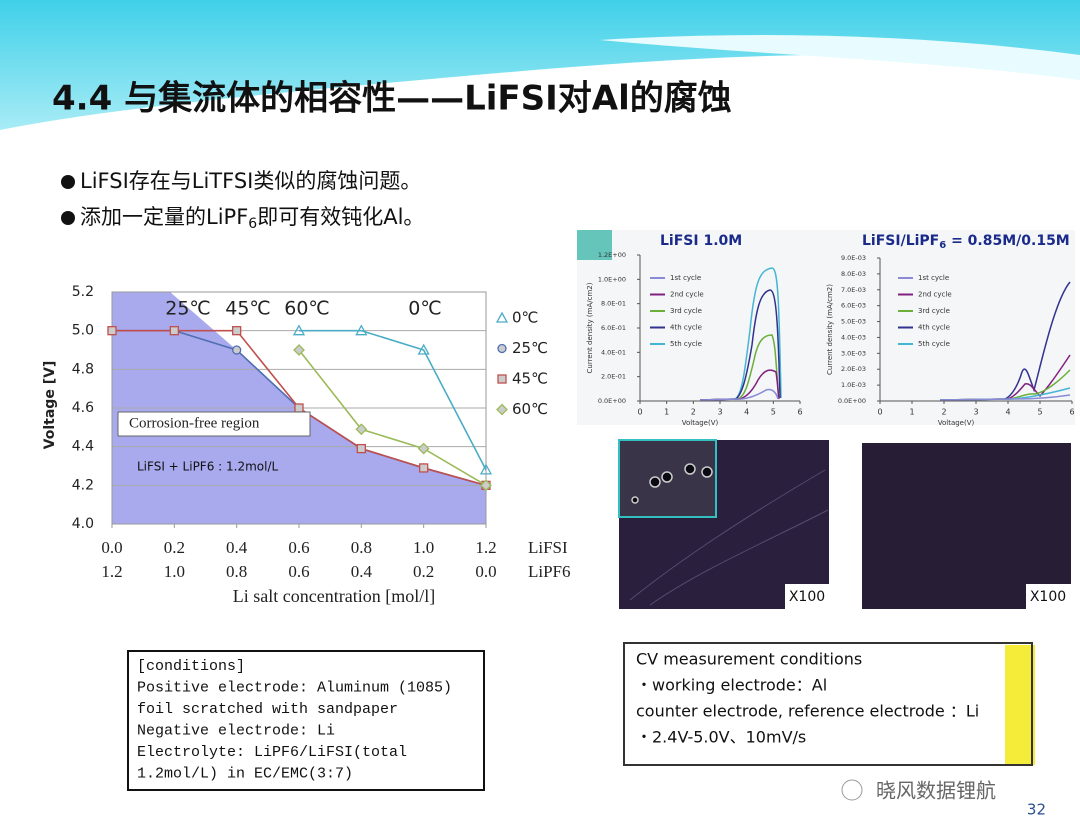 The width and height of the screenshot is (1080, 835). What do you see at coordinates (853, 274) in the screenshot?
I see `y-tick-label: 8.0E-03` at bounding box center [853, 274].